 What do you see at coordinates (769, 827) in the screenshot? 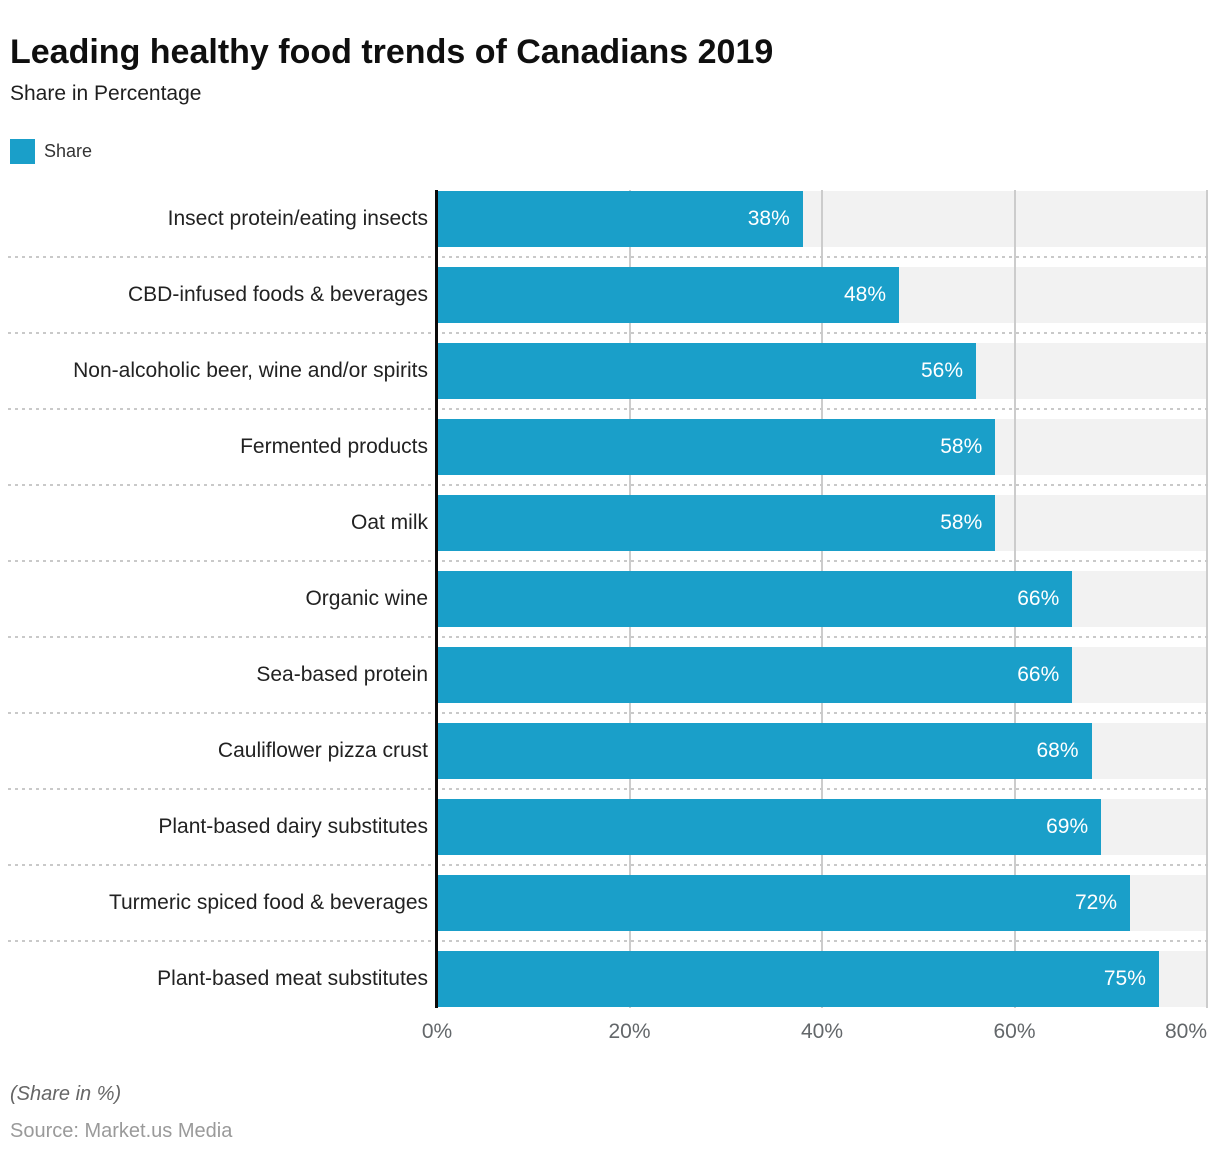
I see `bar: 69%` at bounding box center [769, 827].